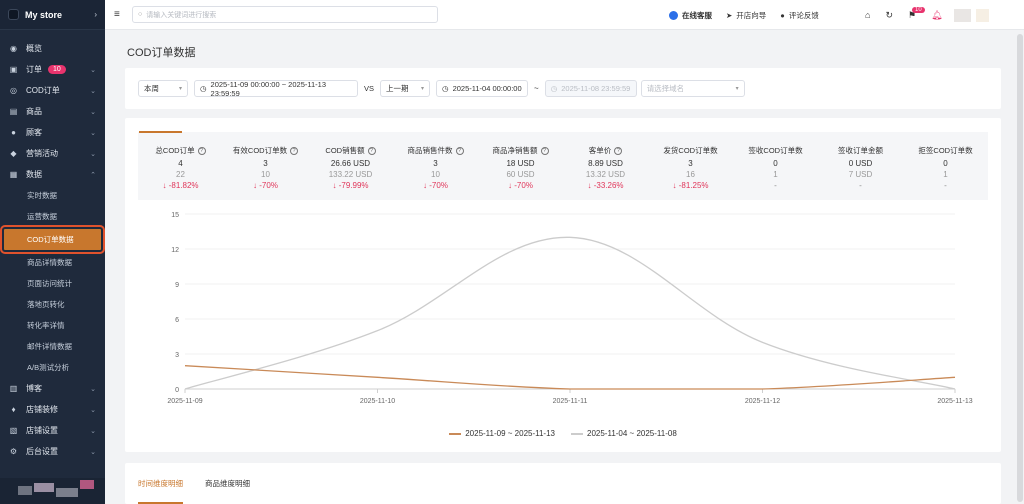  What do you see at coordinates (42, 195) in the screenshot?
I see `sidebar-sub-realtime: 实时数据` at bounding box center [42, 195].